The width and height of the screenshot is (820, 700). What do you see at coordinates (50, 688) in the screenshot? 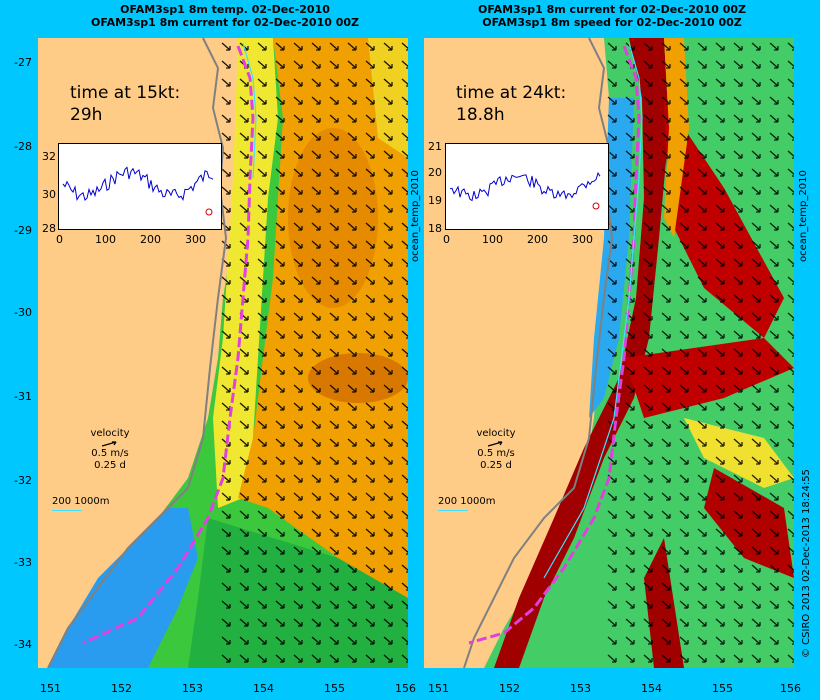
I see `lon-tick-left-0: 151` at bounding box center [50, 688].